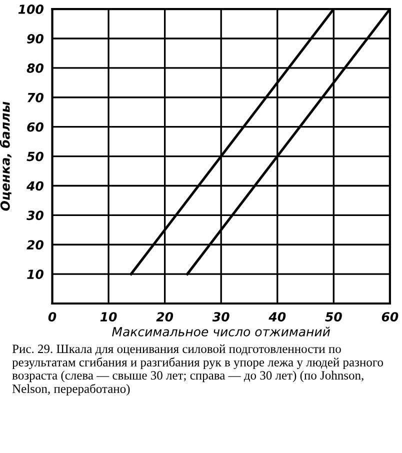 Image resolution: width=402 pixels, height=453 pixels. Describe the element at coordinates (52, 317) in the screenshot. I see `x-tick-label: 0` at that location.